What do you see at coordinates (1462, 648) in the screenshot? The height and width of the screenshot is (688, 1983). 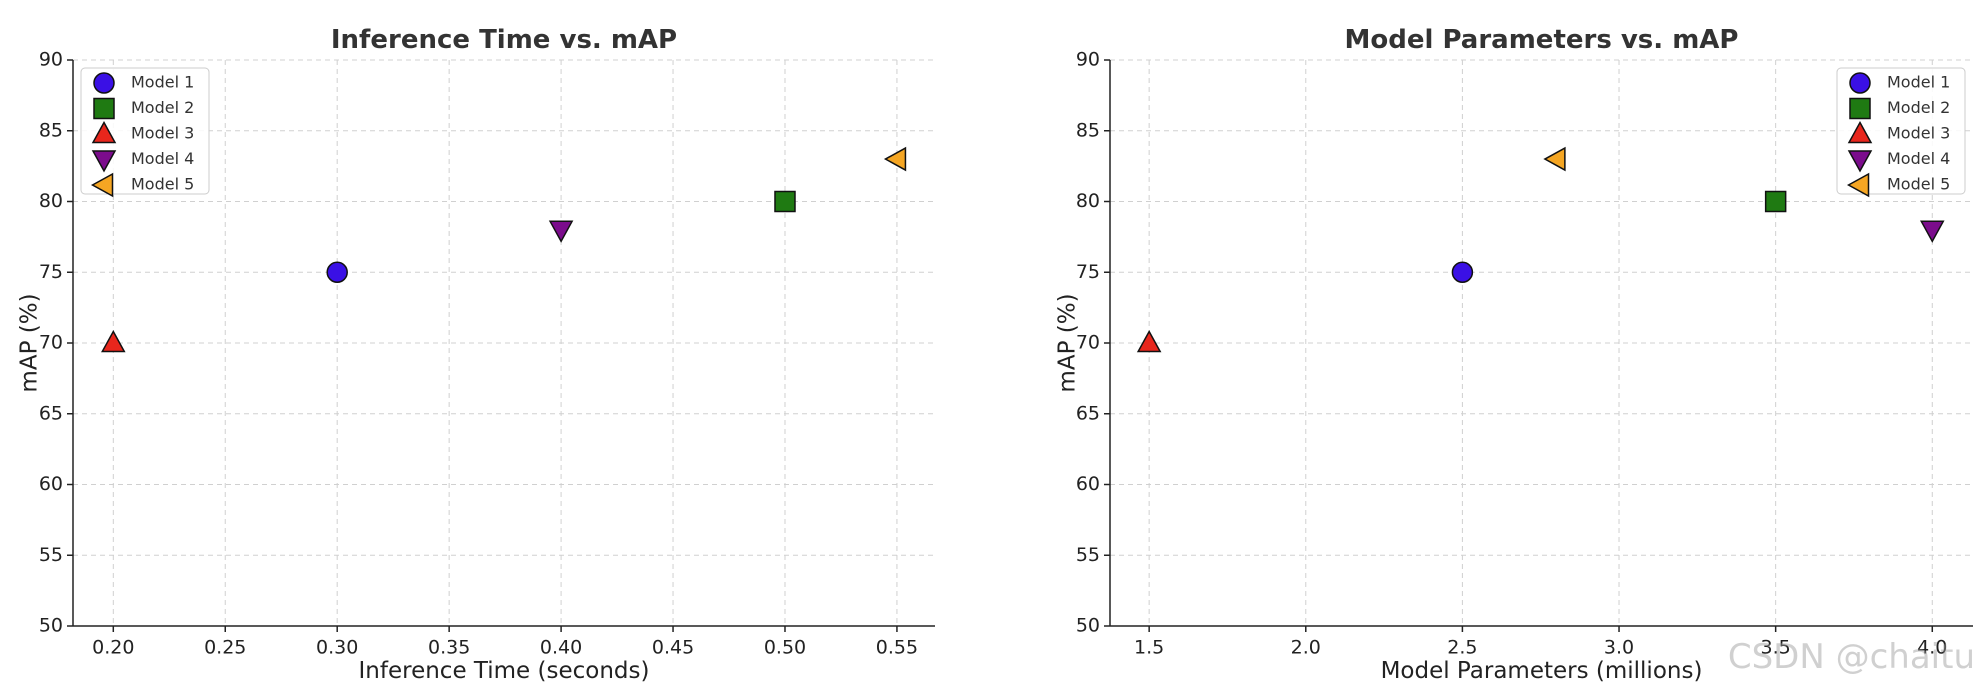 I see `x-tick-label: 2.5` at bounding box center [1462, 648].